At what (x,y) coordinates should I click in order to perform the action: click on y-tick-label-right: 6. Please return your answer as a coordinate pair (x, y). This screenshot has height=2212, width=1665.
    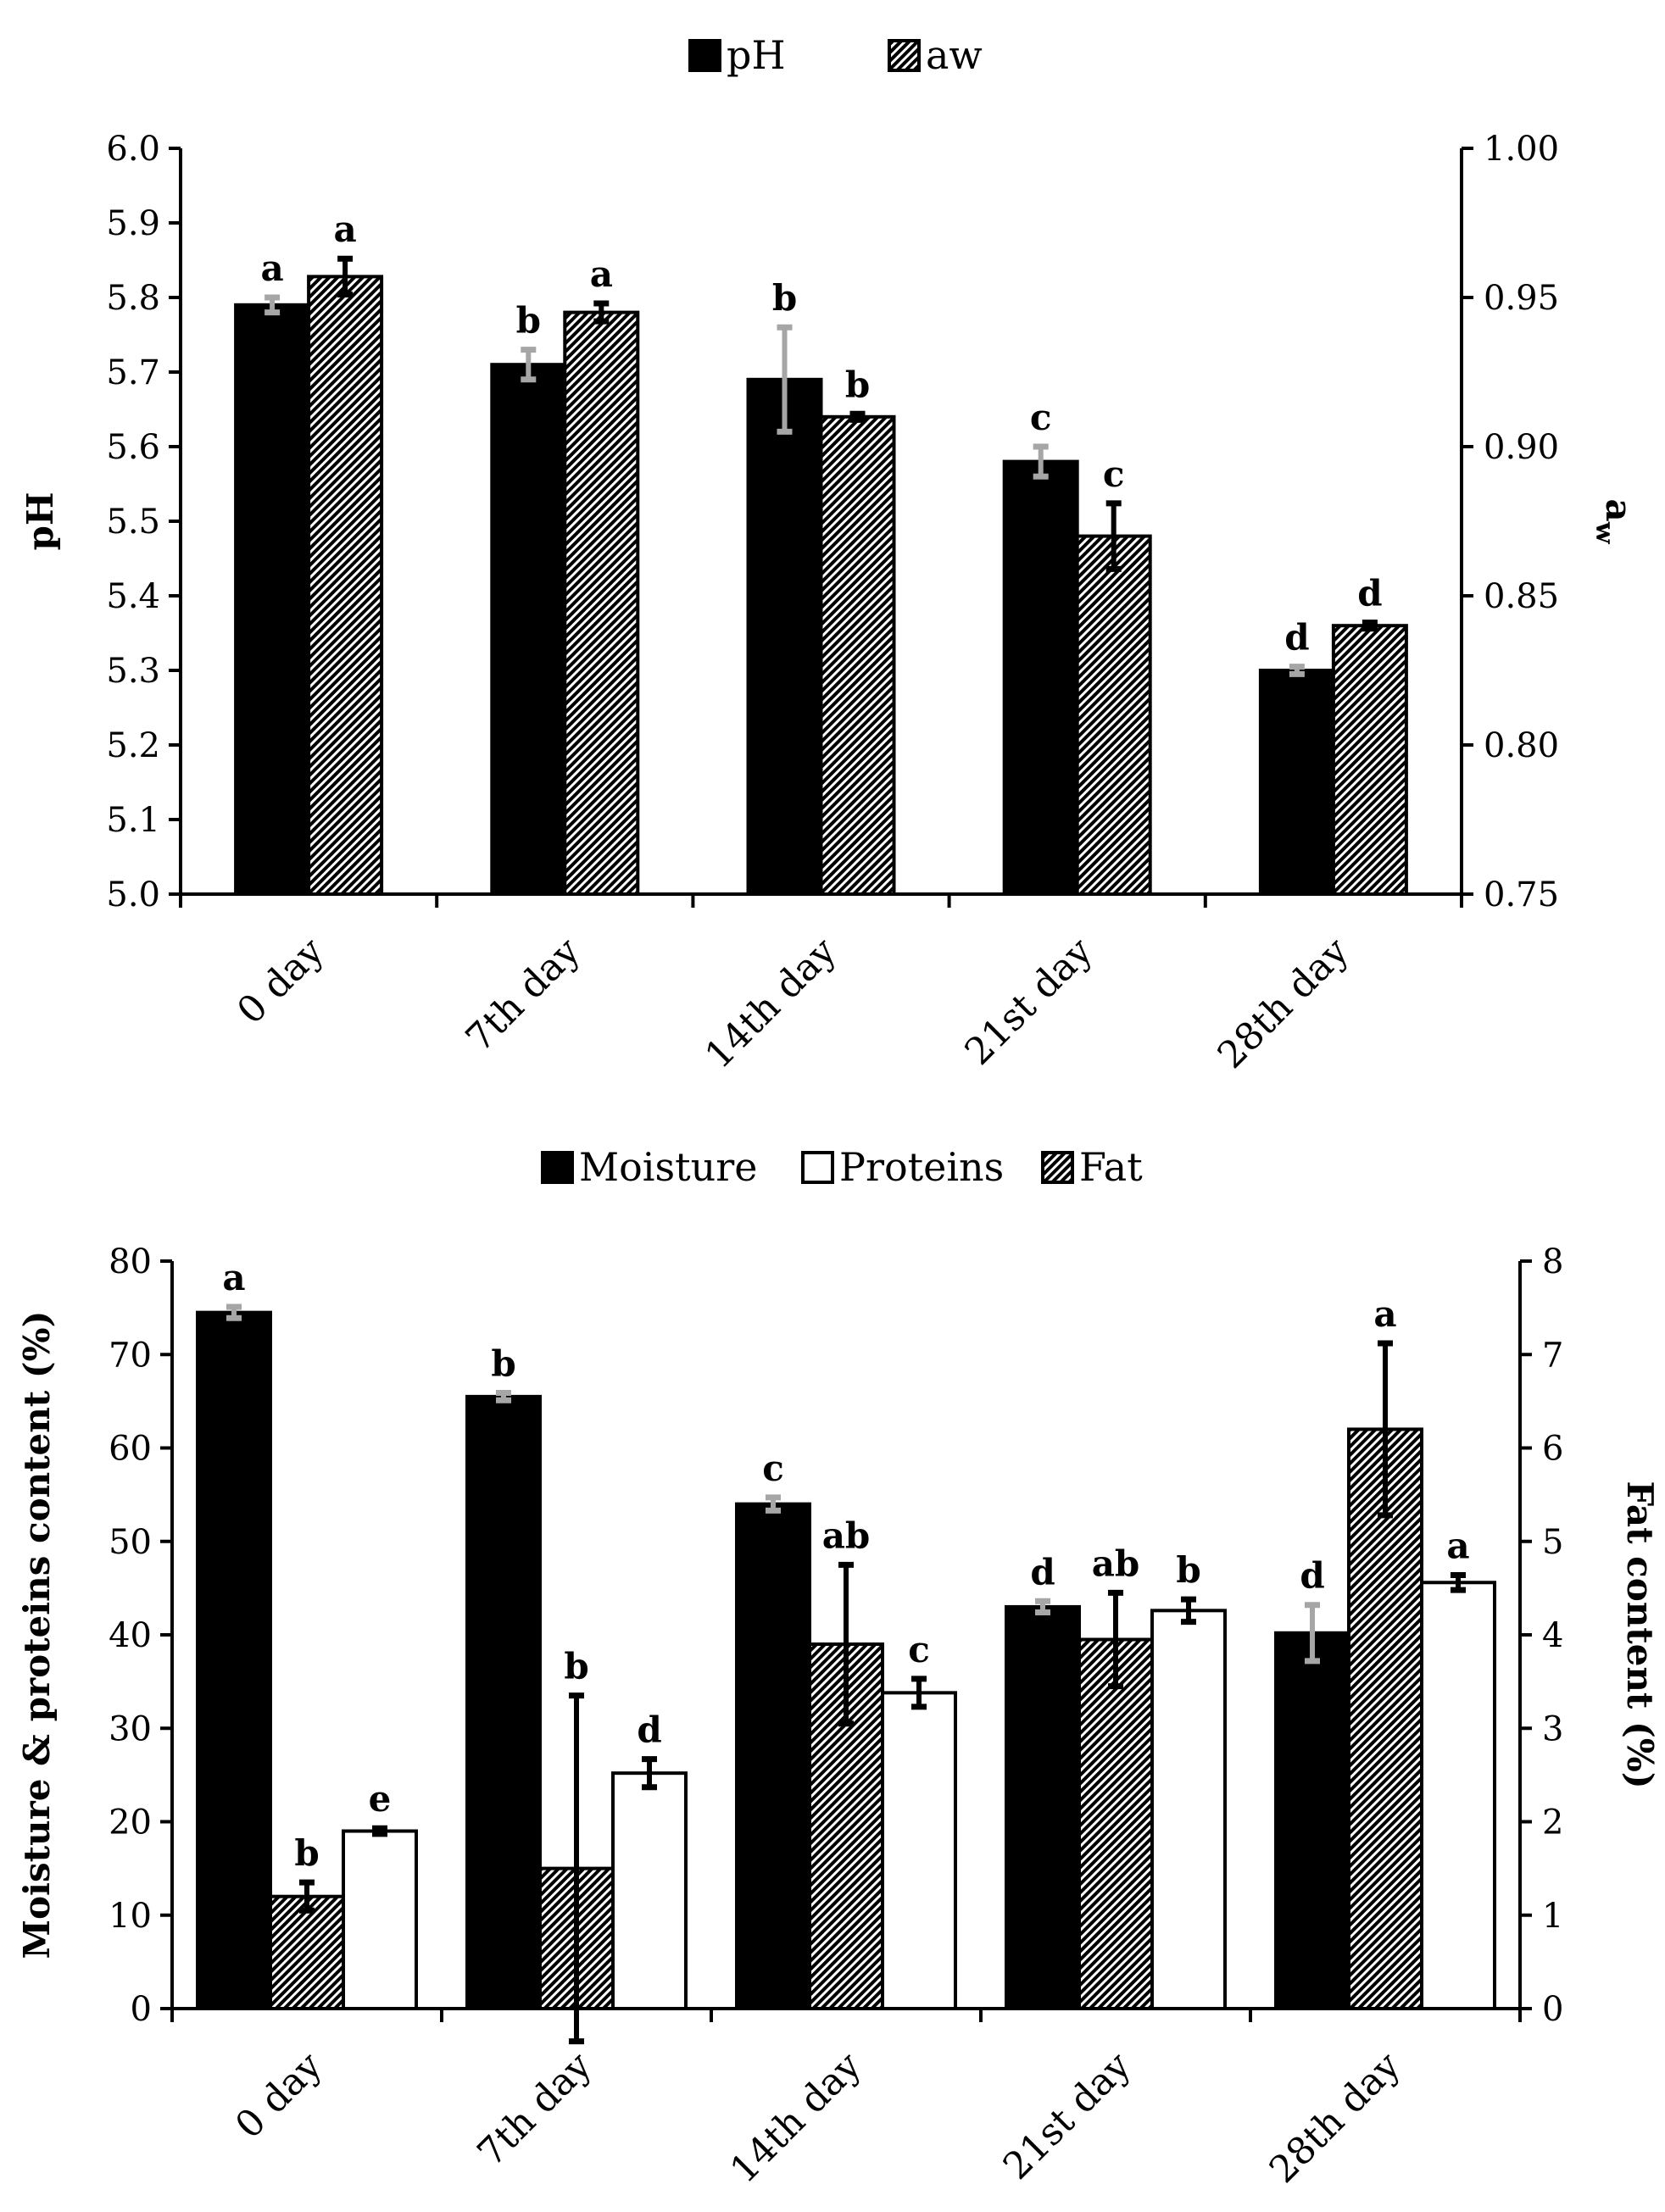
    Looking at the image, I should click on (1552, 1449).